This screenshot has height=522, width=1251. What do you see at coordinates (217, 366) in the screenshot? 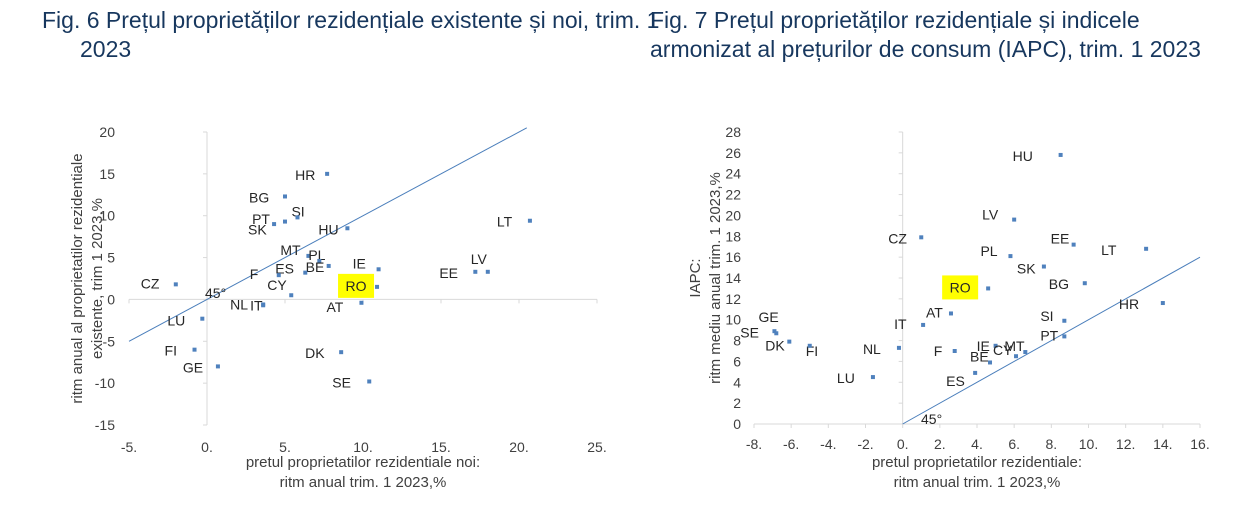
I see `fig6-point-ge` at bounding box center [217, 366].